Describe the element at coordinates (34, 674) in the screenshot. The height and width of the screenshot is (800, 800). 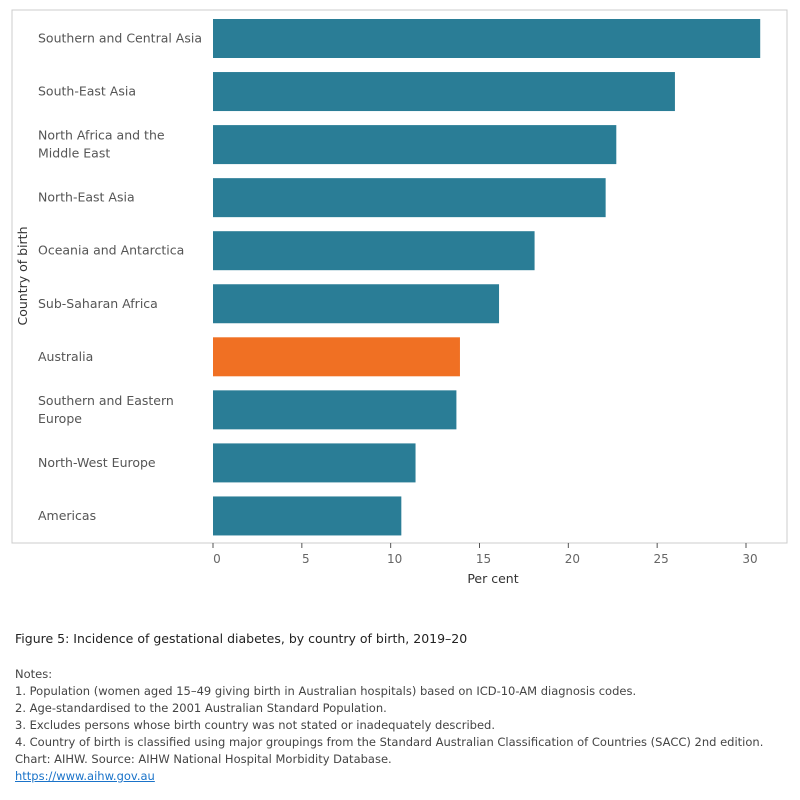
I see `notes-heading: Notes:` at that location.